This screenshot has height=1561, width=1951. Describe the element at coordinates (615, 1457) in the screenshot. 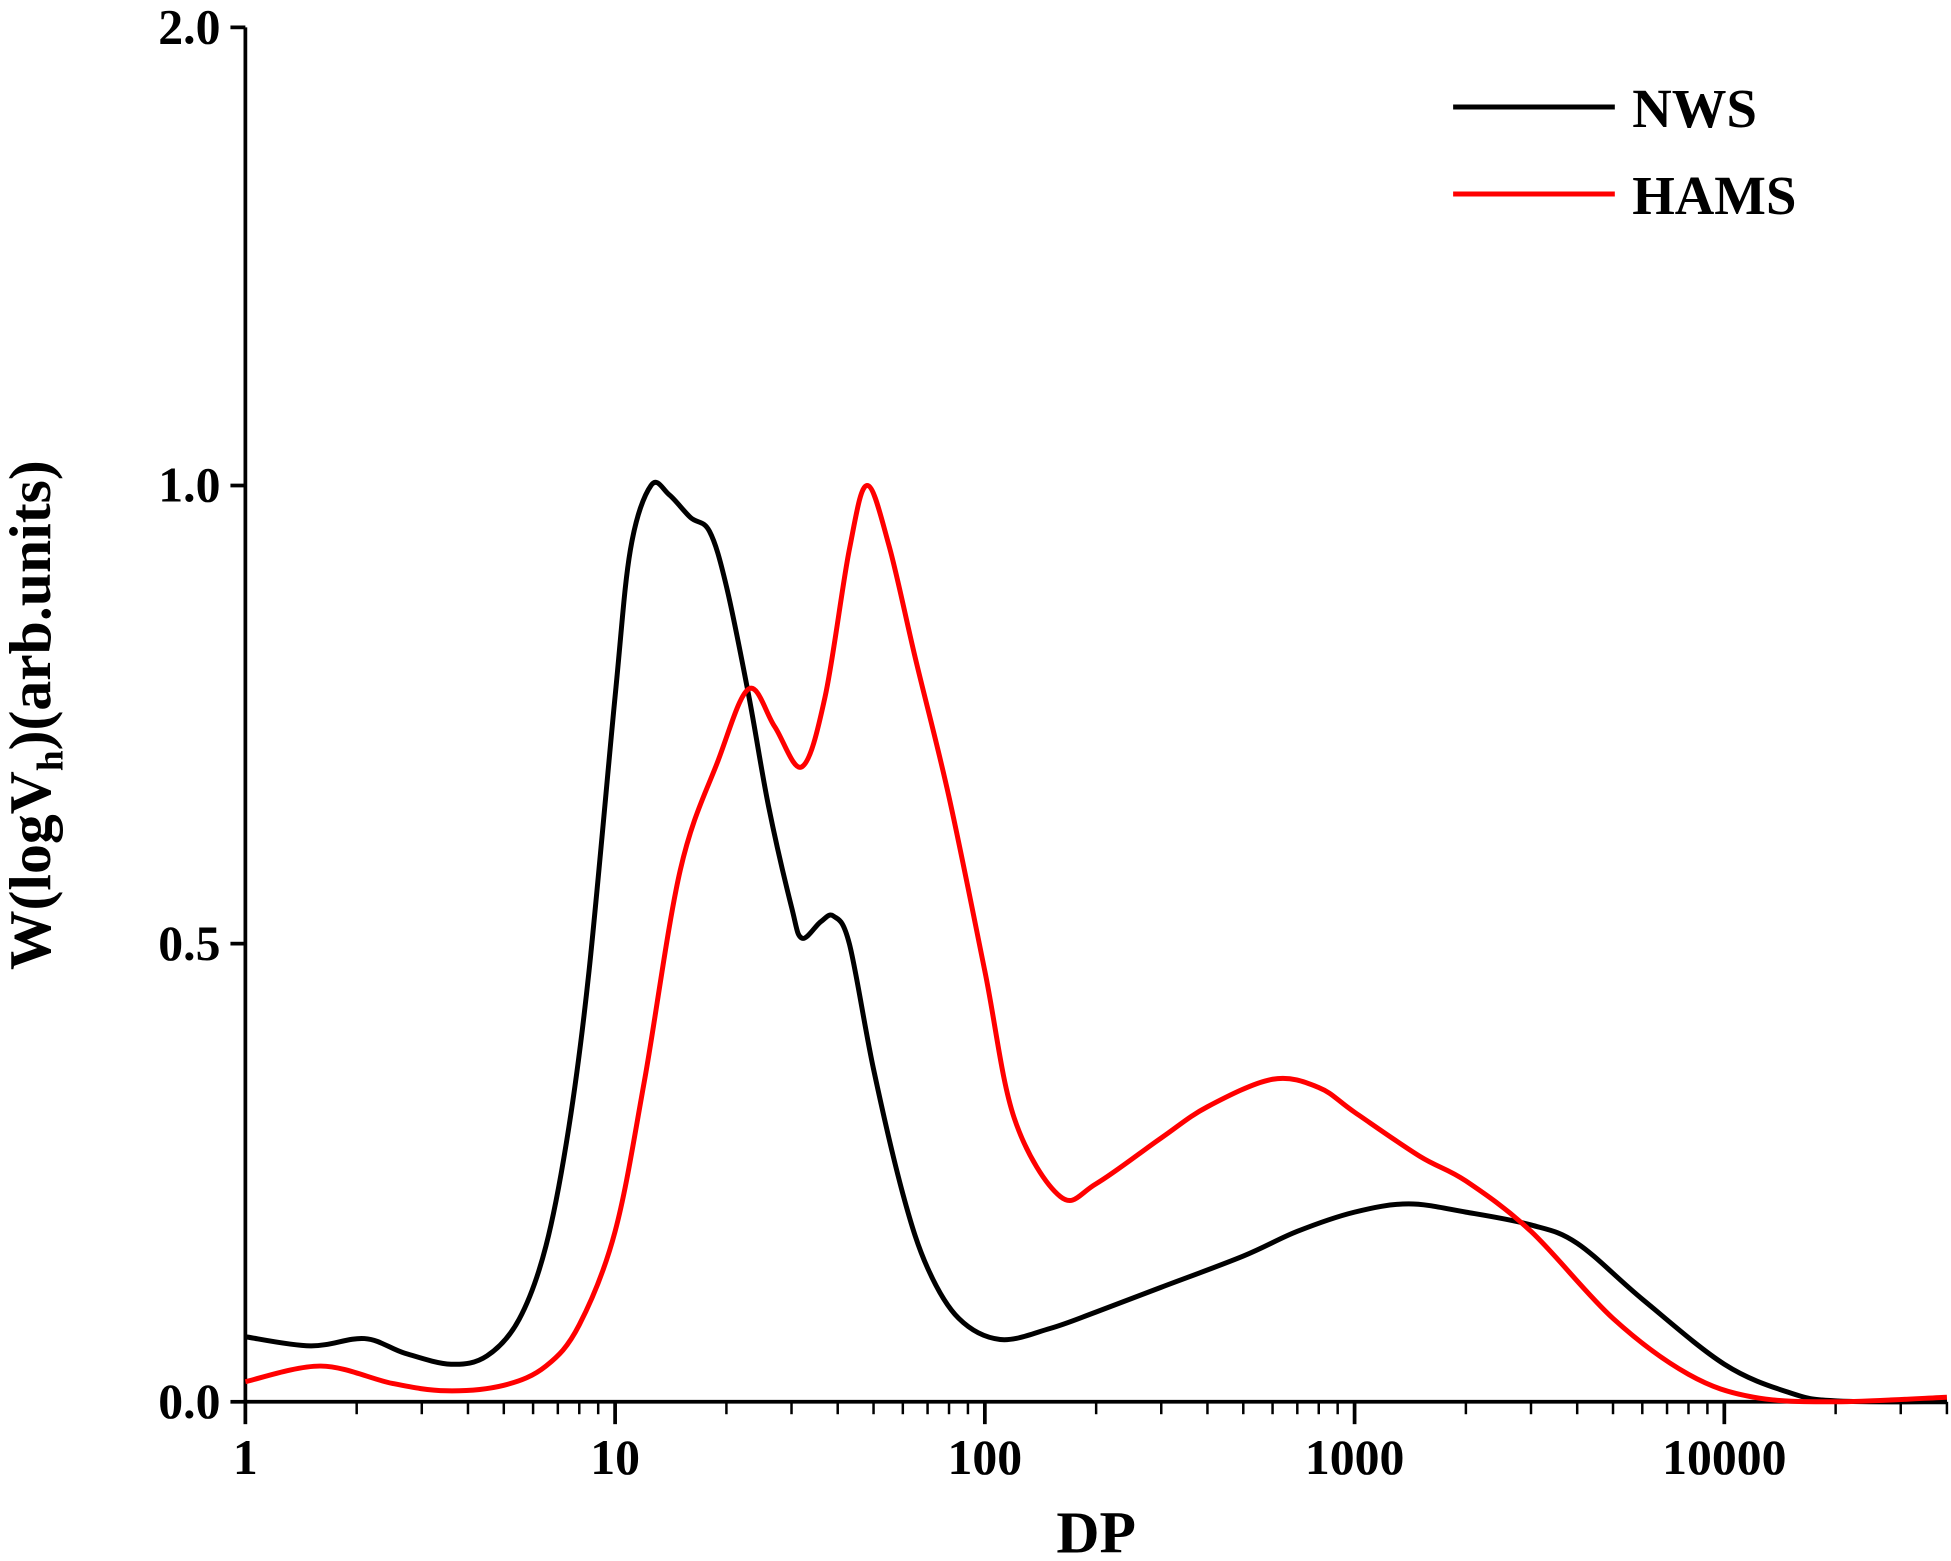

I see `x-tick-label: 10` at that location.